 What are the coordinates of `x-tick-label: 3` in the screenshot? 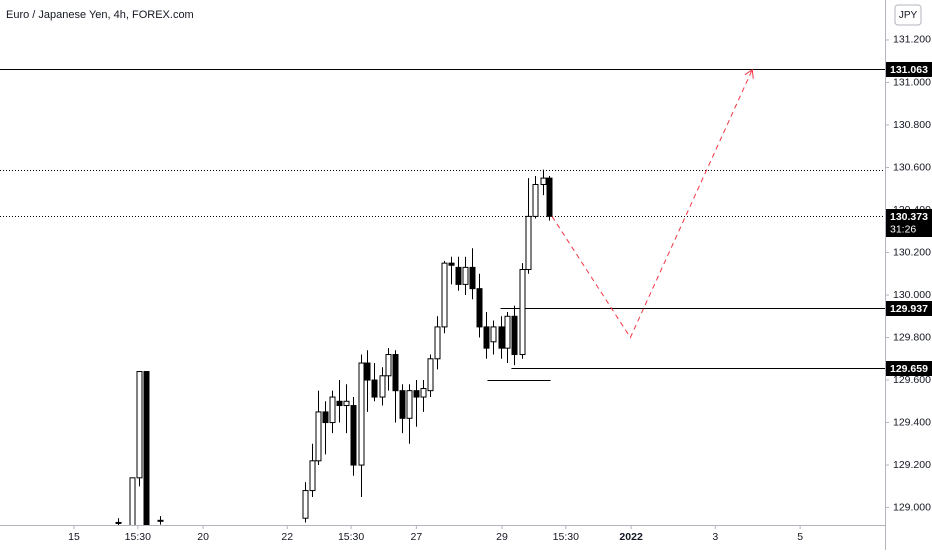 It's located at (715, 537).